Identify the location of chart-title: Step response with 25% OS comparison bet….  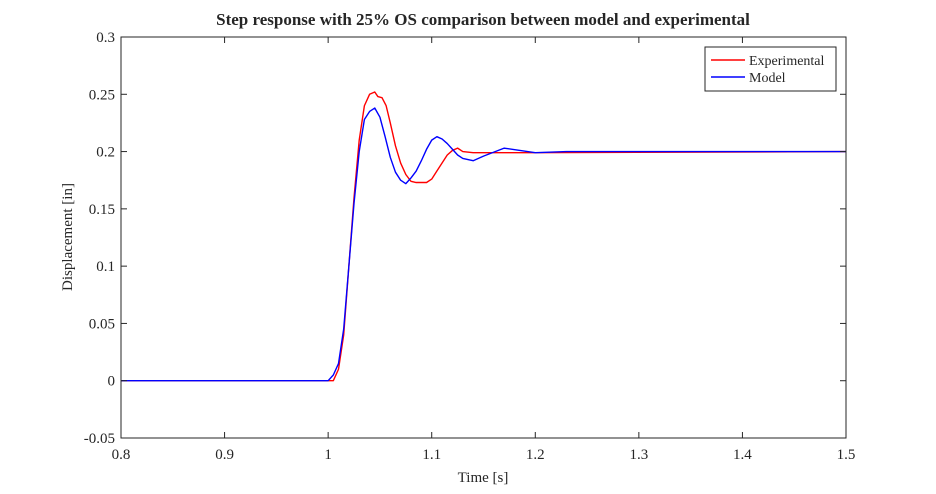
(483, 19).